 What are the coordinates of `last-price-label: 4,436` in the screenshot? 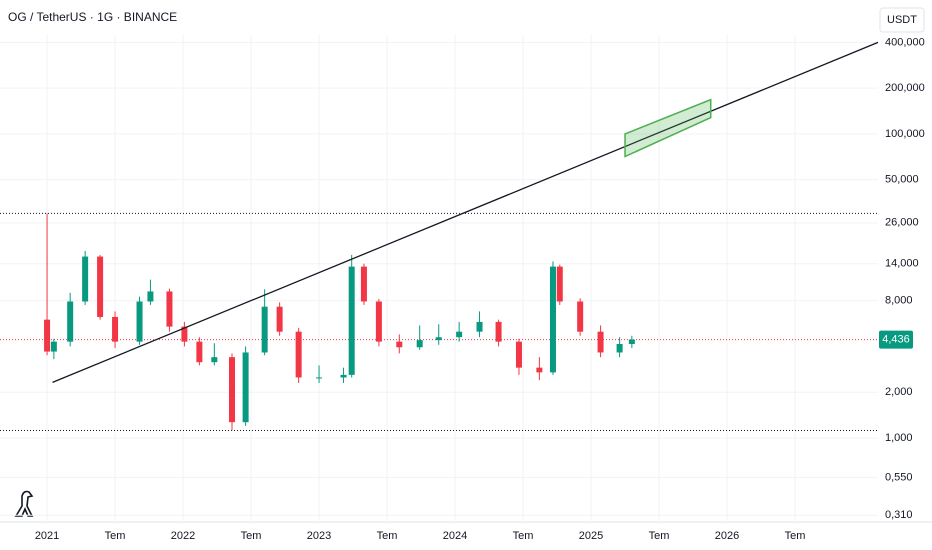 It's located at (896, 340).